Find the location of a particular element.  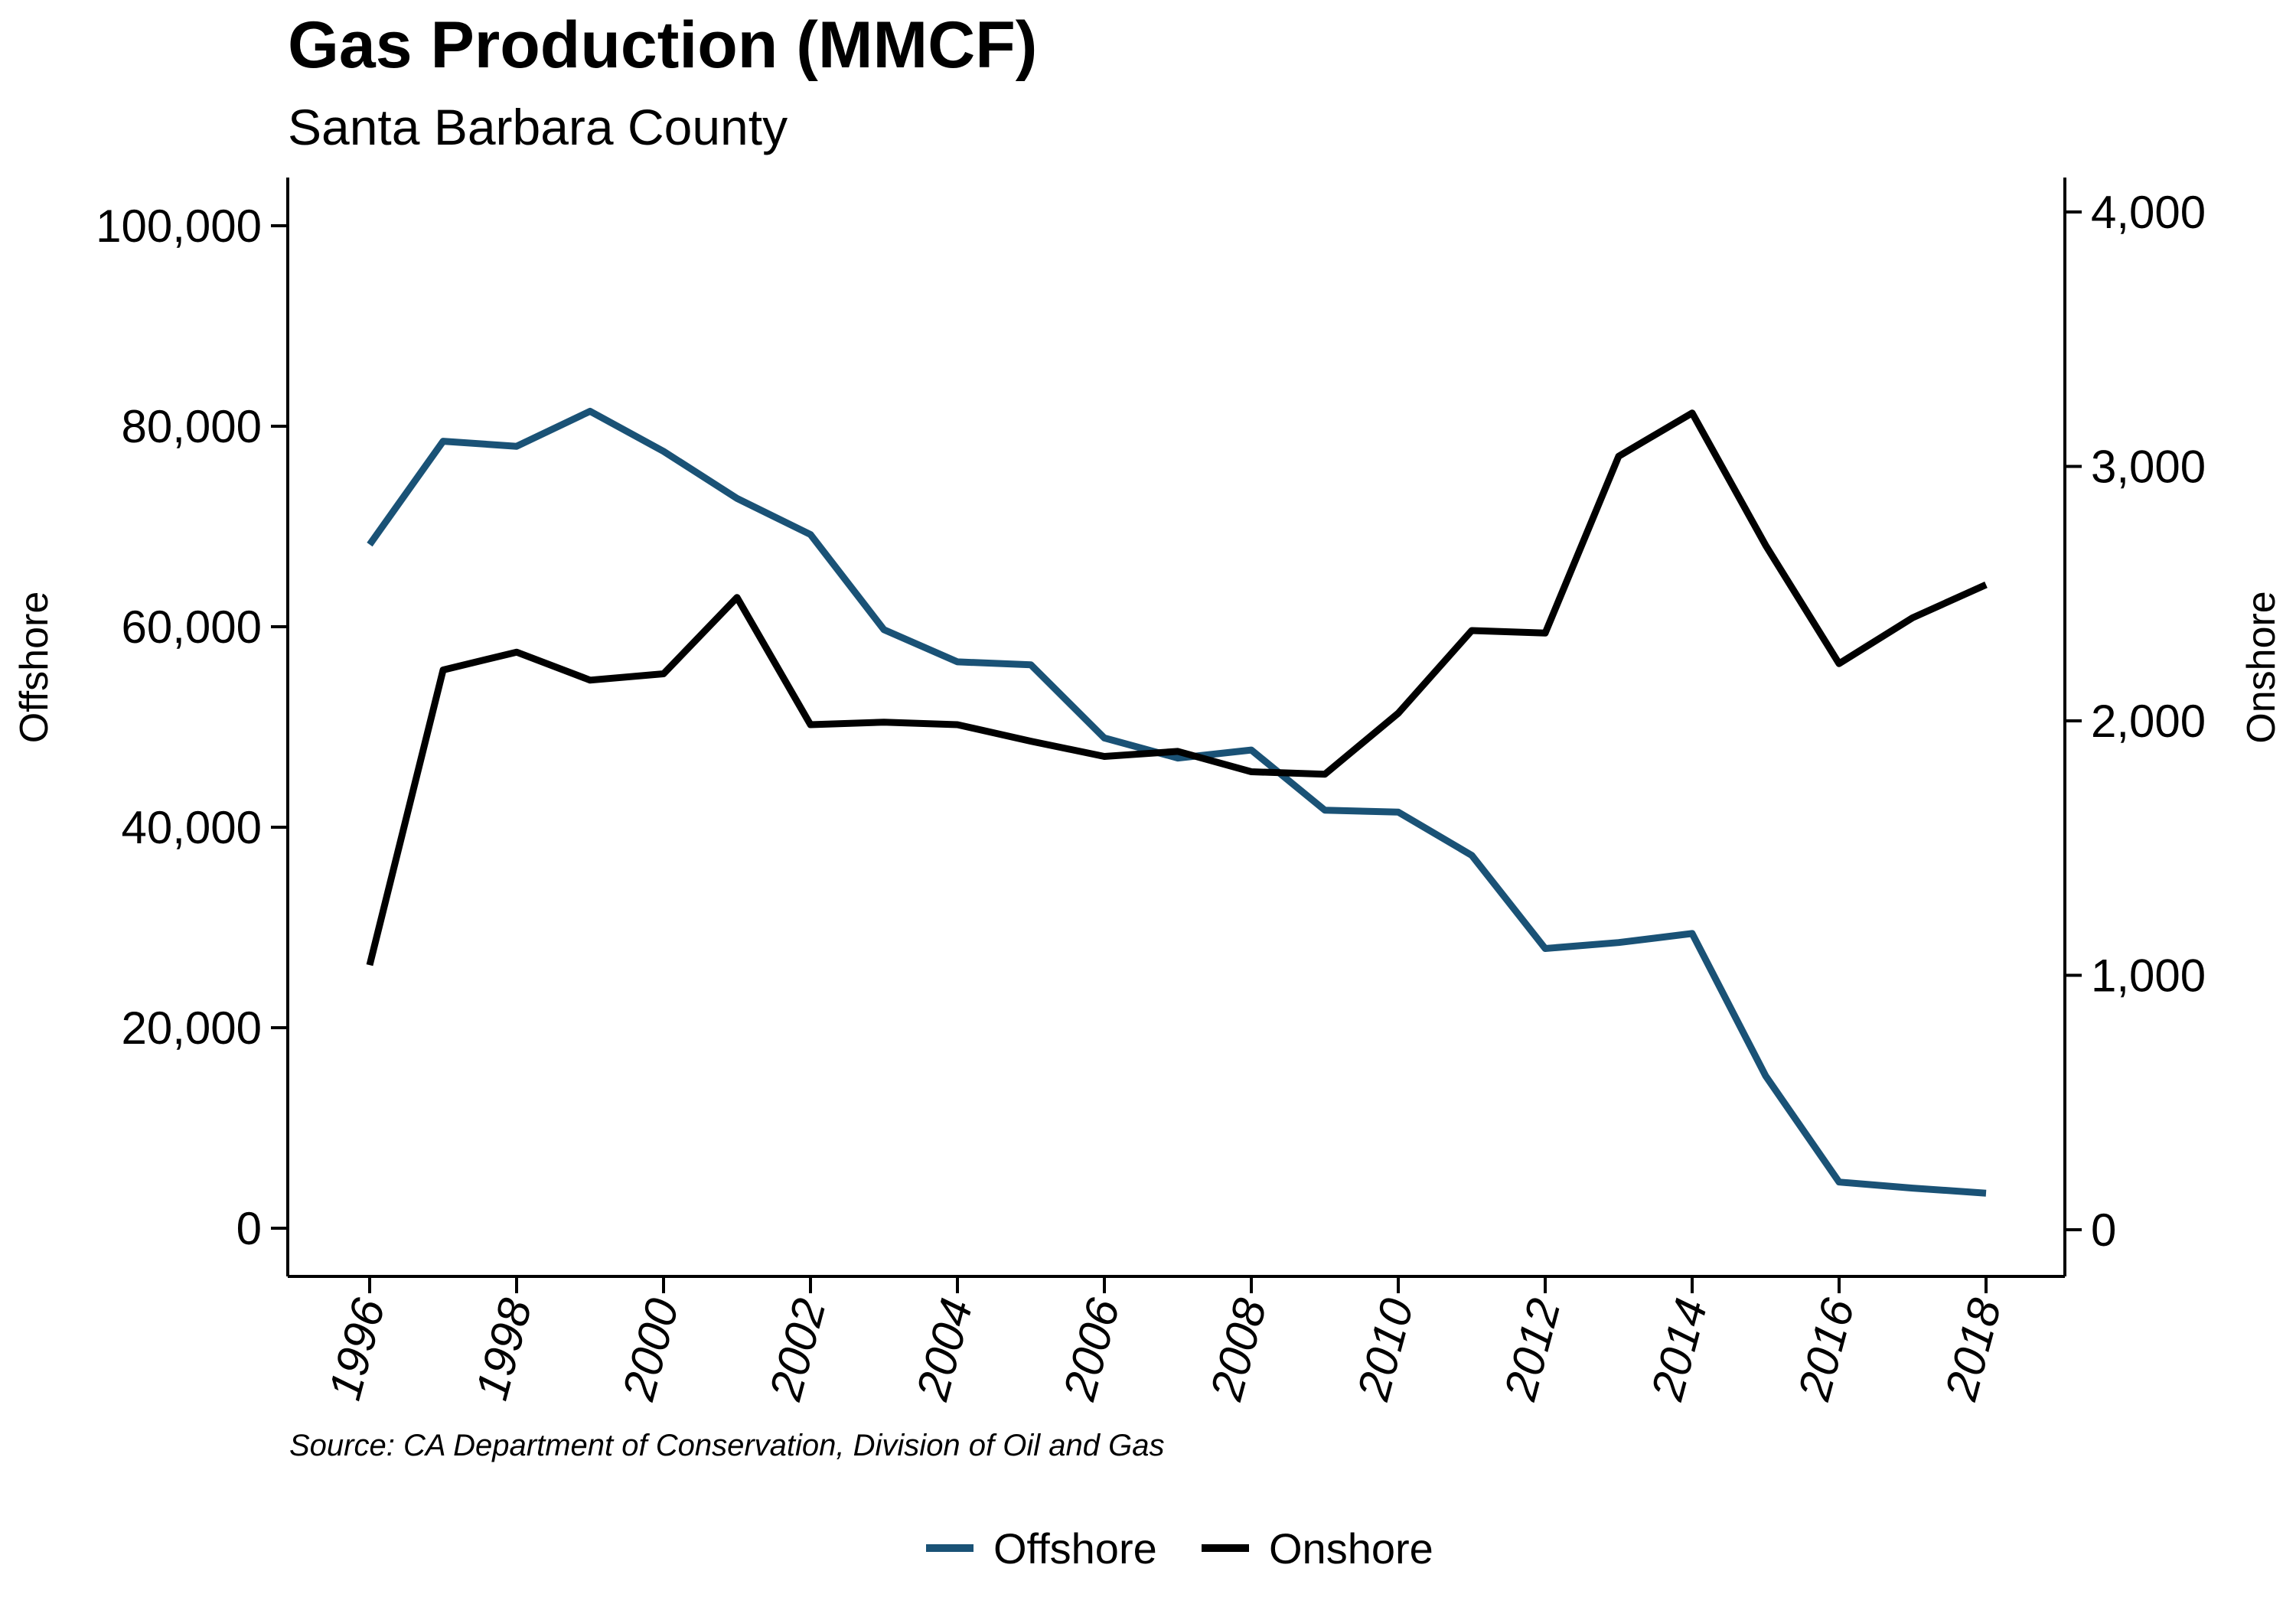

y-right-tick-label: 4,000 is located at coordinates (2148, 212).